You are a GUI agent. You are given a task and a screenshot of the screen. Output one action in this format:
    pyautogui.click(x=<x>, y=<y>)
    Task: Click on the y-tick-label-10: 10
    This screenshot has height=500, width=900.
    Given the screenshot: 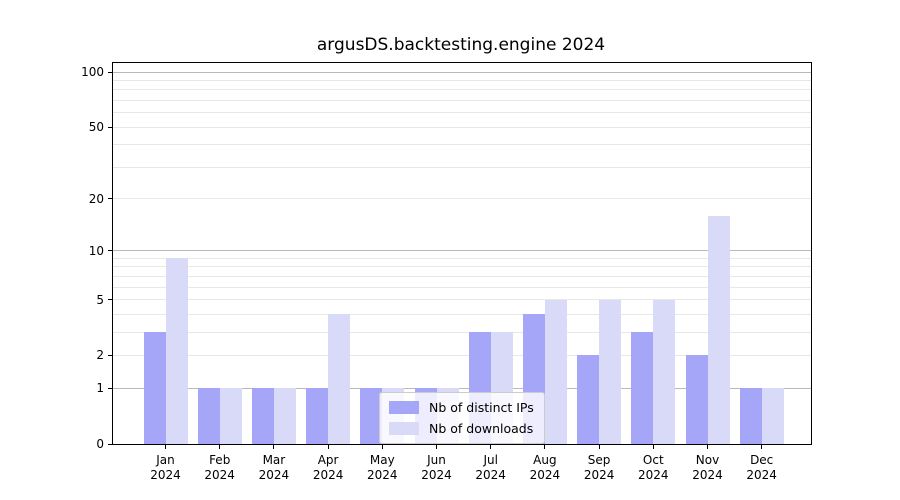 What is the action you would take?
    pyautogui.click(x=96, y=250)
    